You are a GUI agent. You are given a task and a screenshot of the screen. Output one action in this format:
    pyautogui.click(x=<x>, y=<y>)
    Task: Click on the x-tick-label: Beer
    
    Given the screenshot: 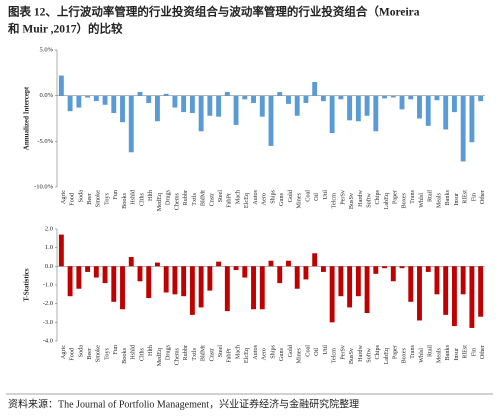 What is the action you would take?
    pyautogui.click(x=89, y=199)
    